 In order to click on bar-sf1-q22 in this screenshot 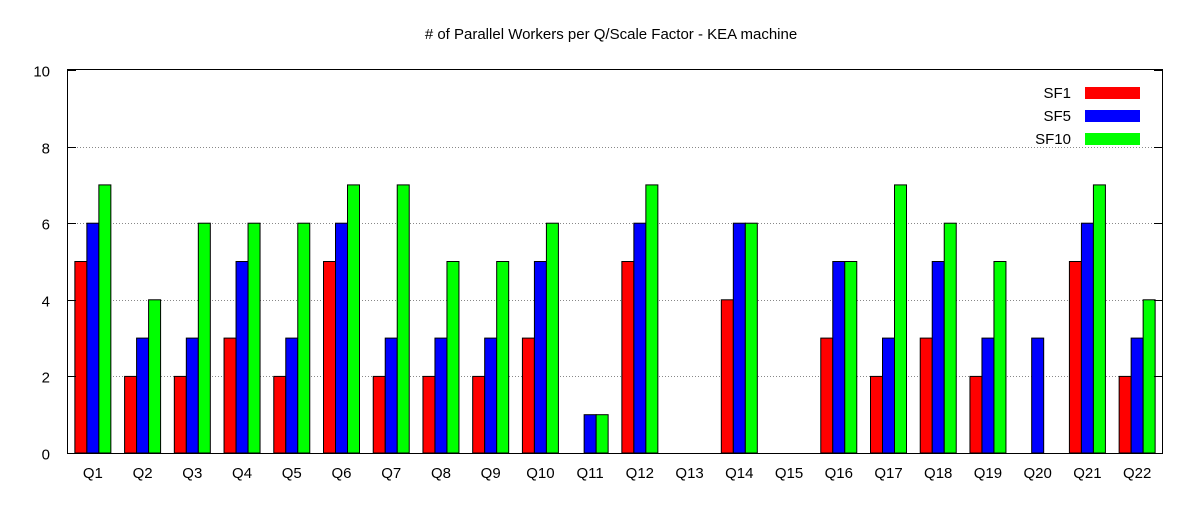, I will do `click(1125, 414)`.